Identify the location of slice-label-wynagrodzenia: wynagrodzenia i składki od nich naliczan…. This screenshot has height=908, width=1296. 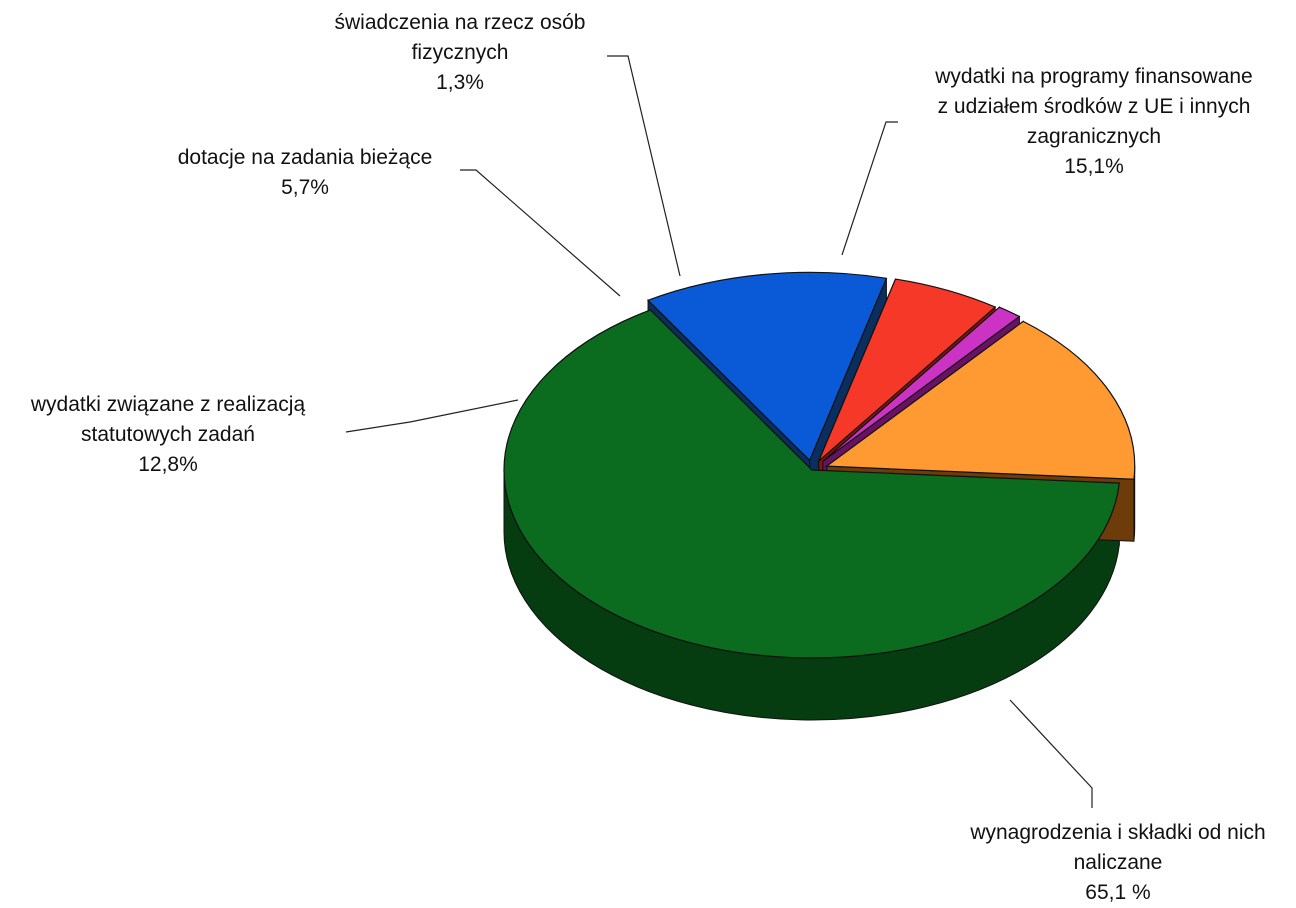
(1118, 863).